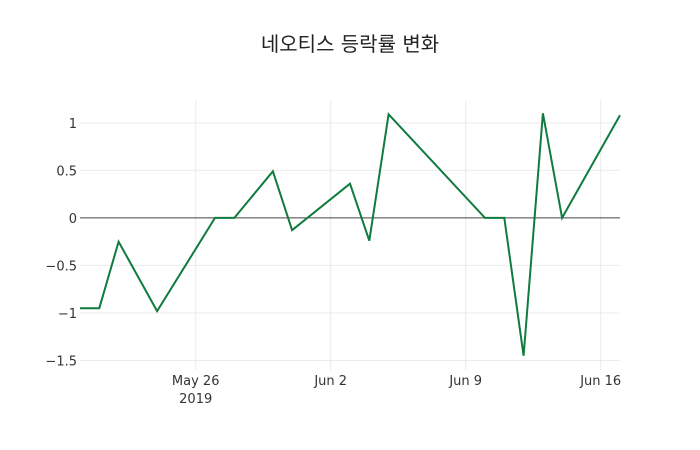  What do you see at coordinates (195, 399) in the screenshot?
I see `x-tick-year-label: 2019` at bounding box center [195, 399].